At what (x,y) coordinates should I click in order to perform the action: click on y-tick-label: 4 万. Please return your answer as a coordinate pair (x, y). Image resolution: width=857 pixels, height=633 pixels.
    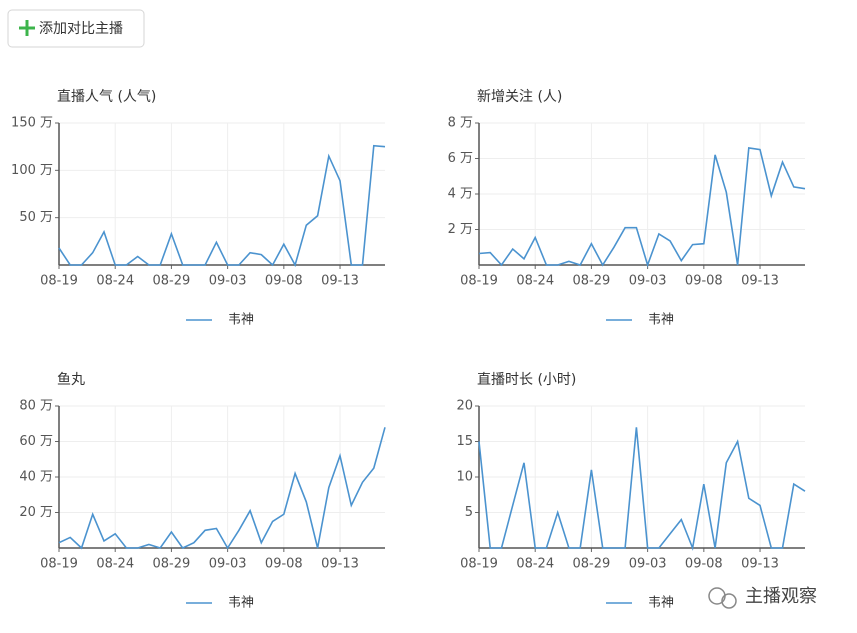
    Looking at the image, I should click on (460, 194).